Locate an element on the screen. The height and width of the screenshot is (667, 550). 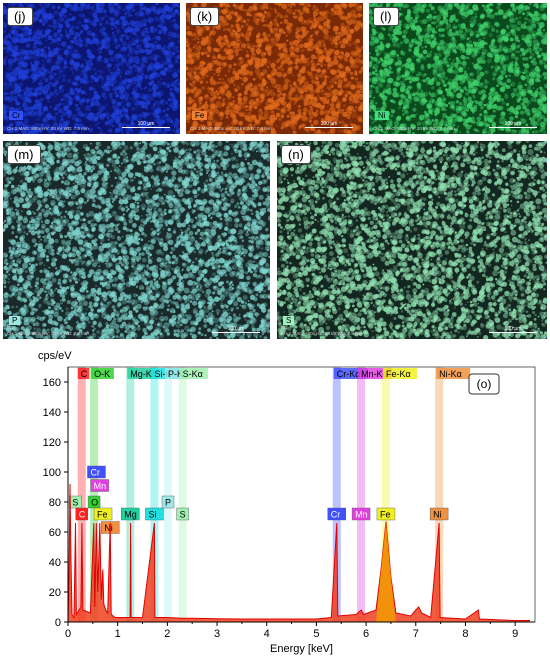
x-tick-label: 4 is located at coordinates (267, 634).